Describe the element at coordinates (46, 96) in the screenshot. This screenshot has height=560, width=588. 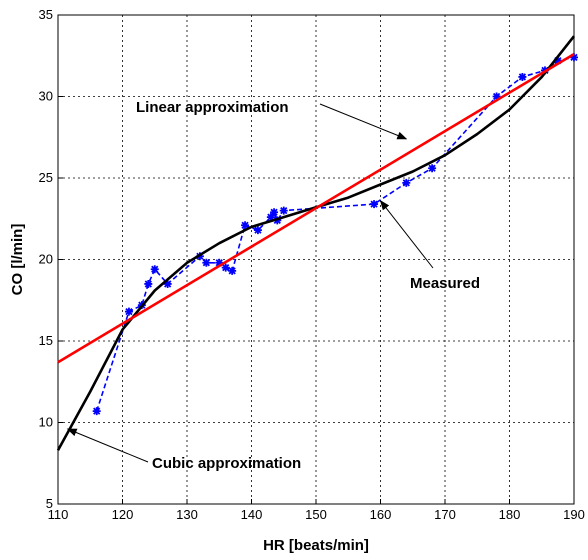
I see `y-tick-label: 30` at that location.